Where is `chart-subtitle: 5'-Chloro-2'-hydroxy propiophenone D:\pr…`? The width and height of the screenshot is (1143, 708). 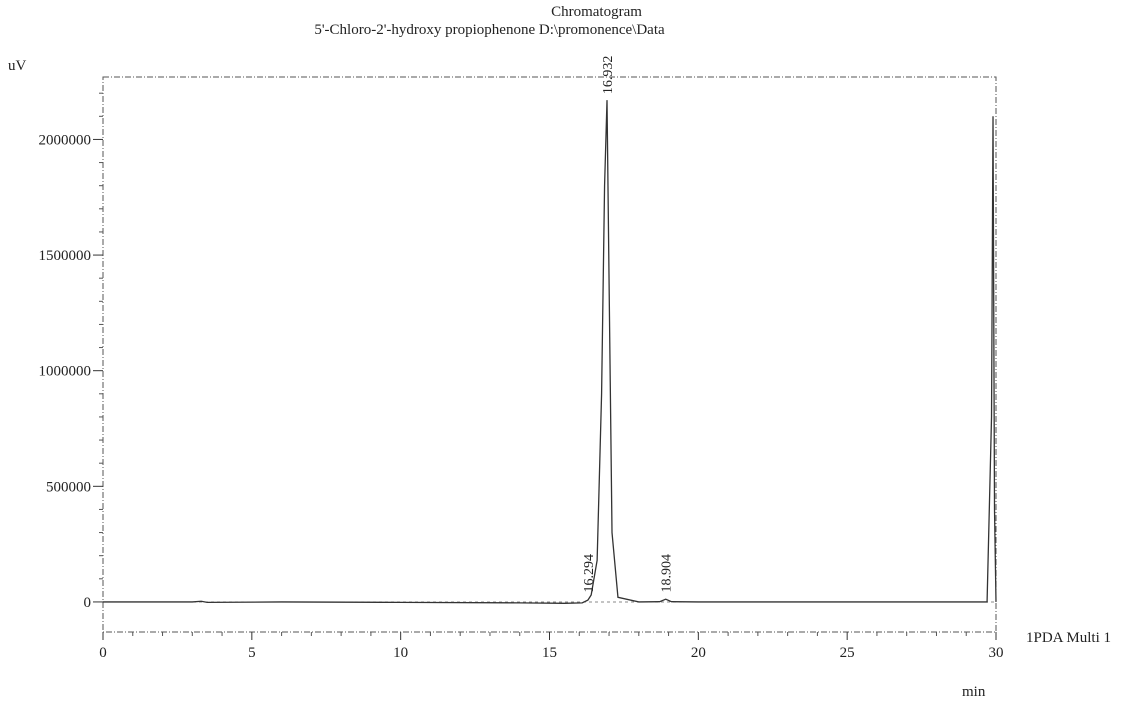
chart-subtitle: 5'-Chloro-2'-hydroxy propiophenone D:\pr… is located at coordinates (489, 30).